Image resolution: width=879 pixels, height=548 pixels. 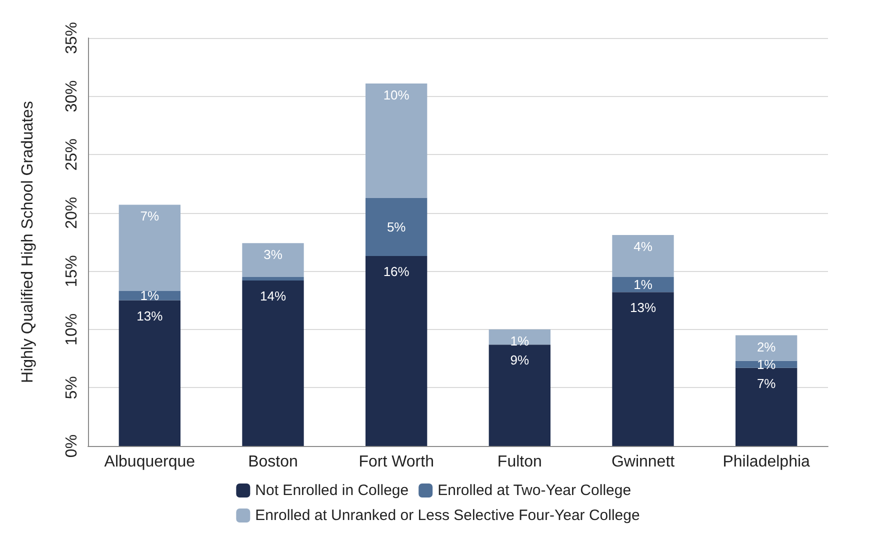 I want to click on y-tick-label: 25%, so click(x=72, y=154).